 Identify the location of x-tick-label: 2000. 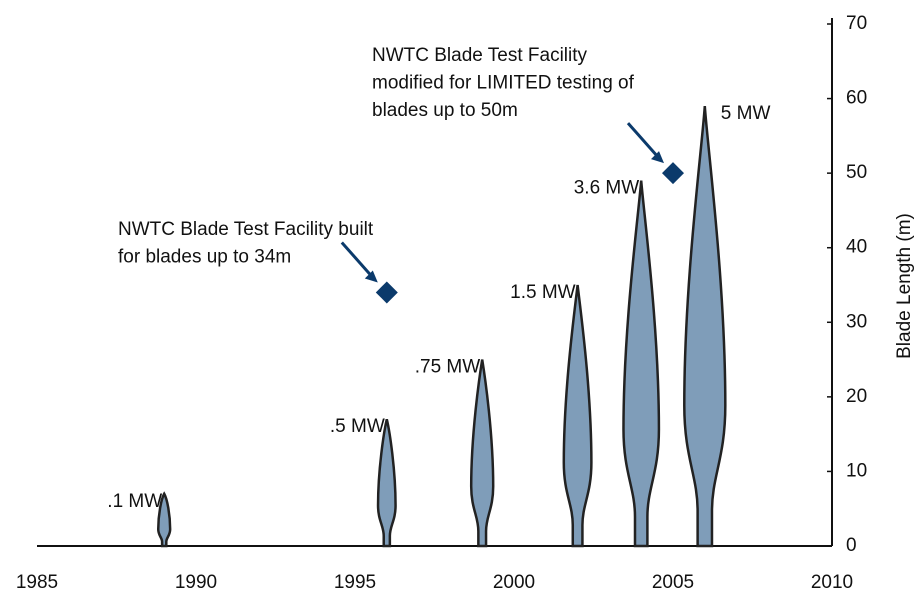
(514, 582).